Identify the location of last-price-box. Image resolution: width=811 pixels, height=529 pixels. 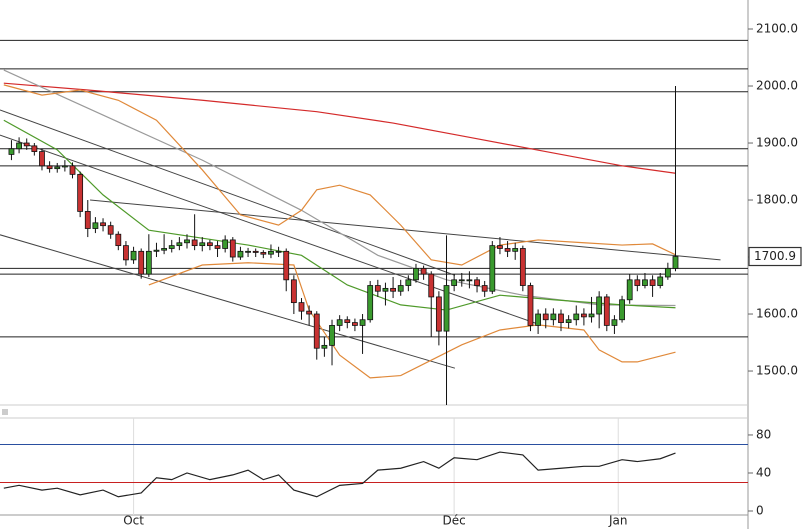
(775, 256).